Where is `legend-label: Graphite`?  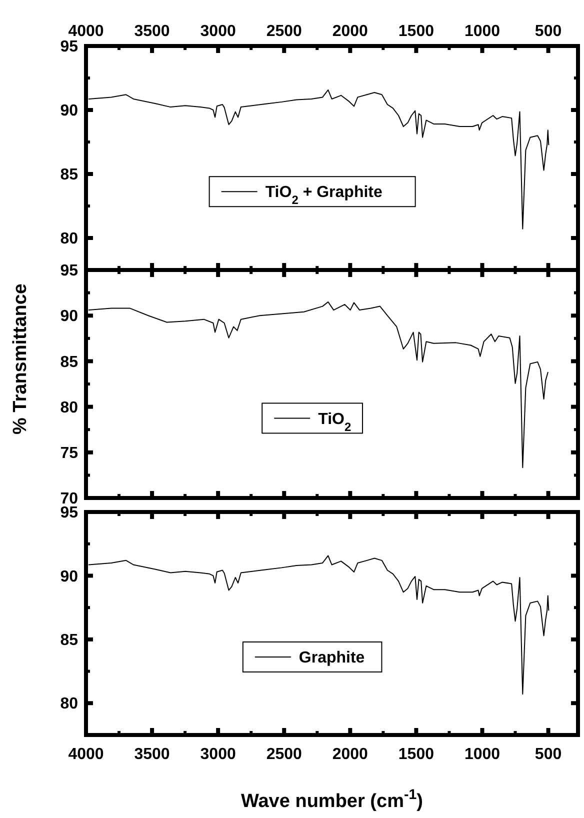 legend-label: Graphite is located at coordinates (331, 658).